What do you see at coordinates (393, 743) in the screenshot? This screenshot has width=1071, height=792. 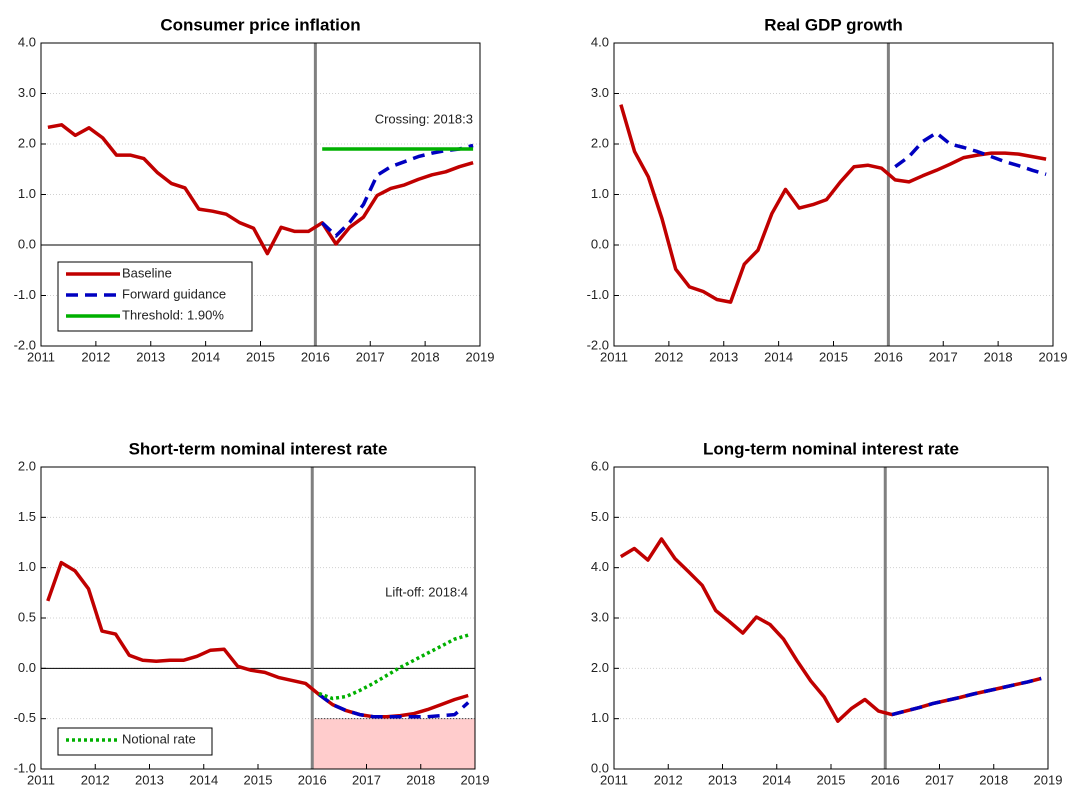 I see `shaded-region` at bounding box center [393, 743].